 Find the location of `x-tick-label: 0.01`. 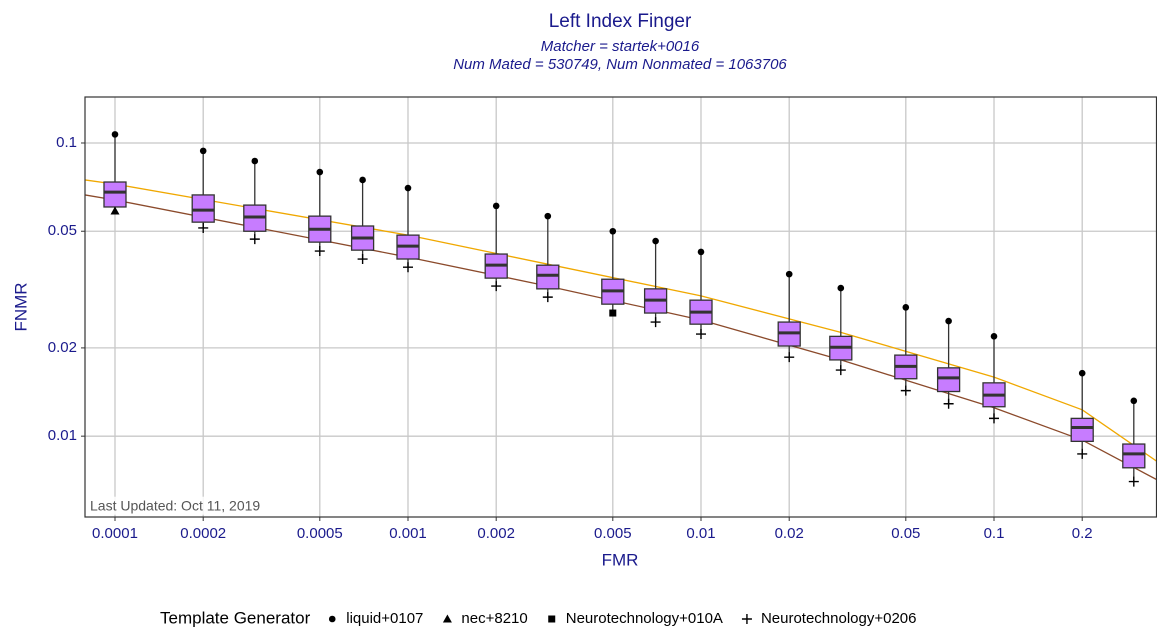

x-tick-label: 0.01 is located at coordinates (700, 533).